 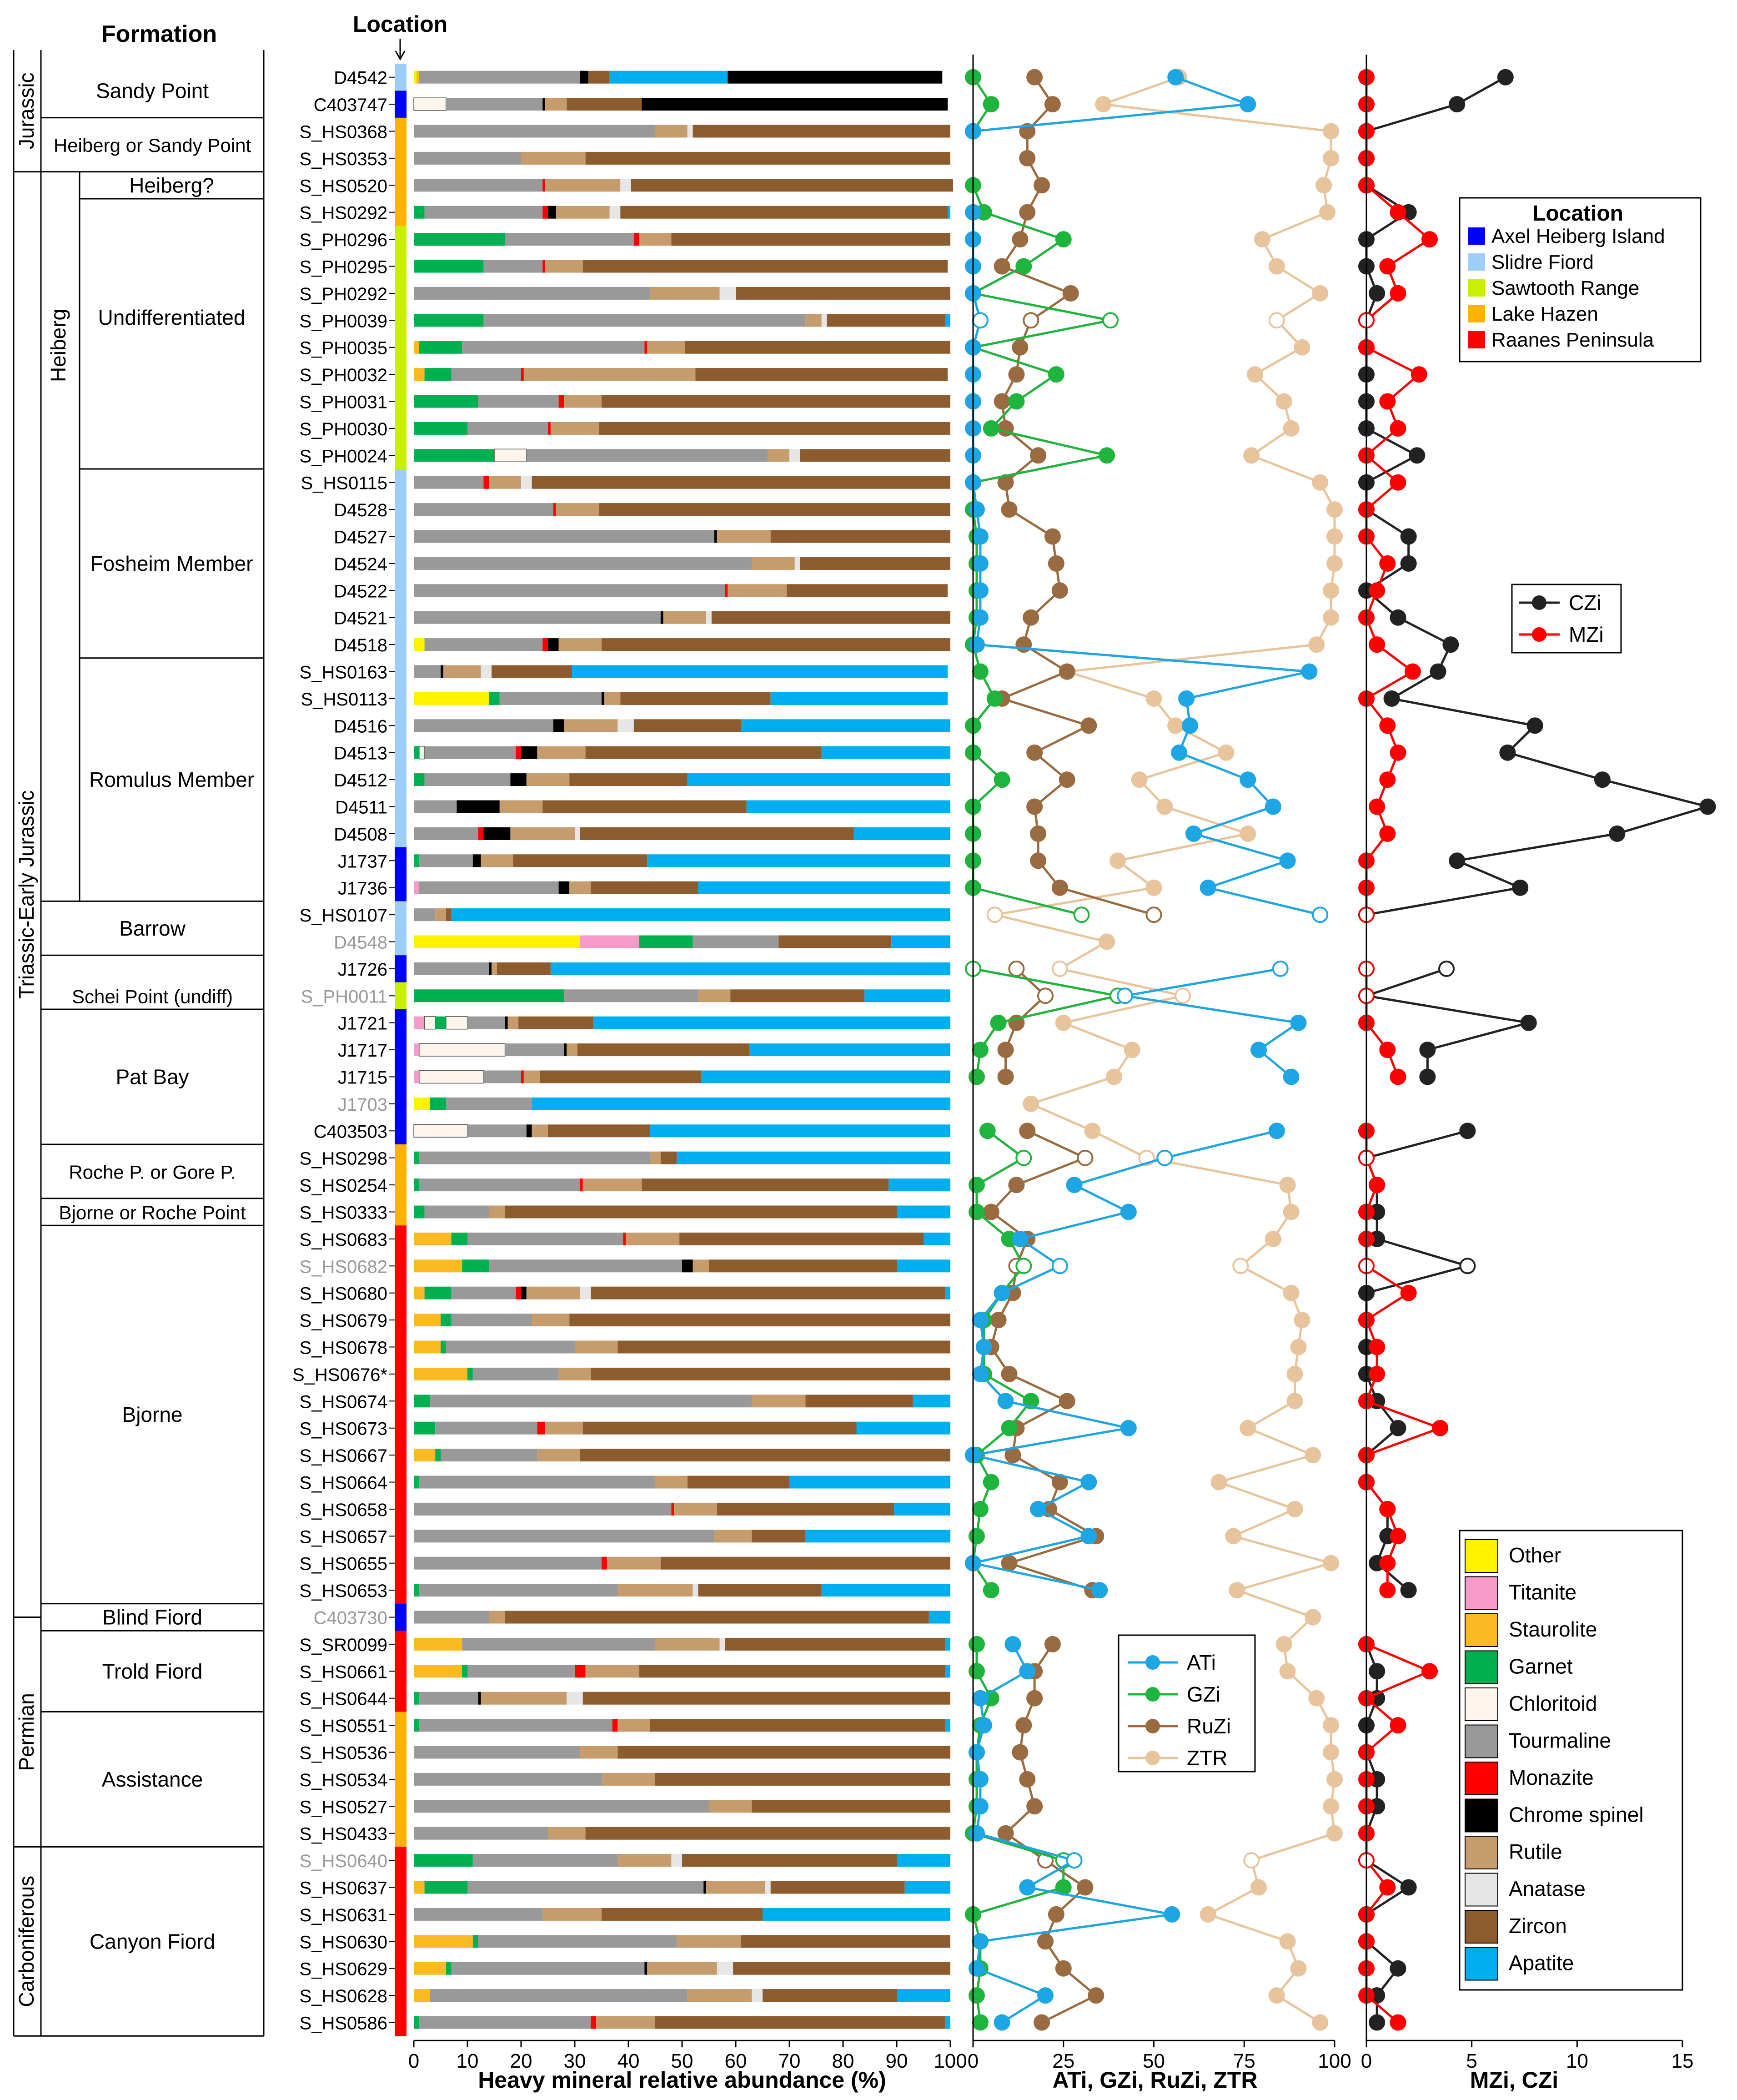 I want to click on index1-tick: 75, so click(x=1244, y=2061).